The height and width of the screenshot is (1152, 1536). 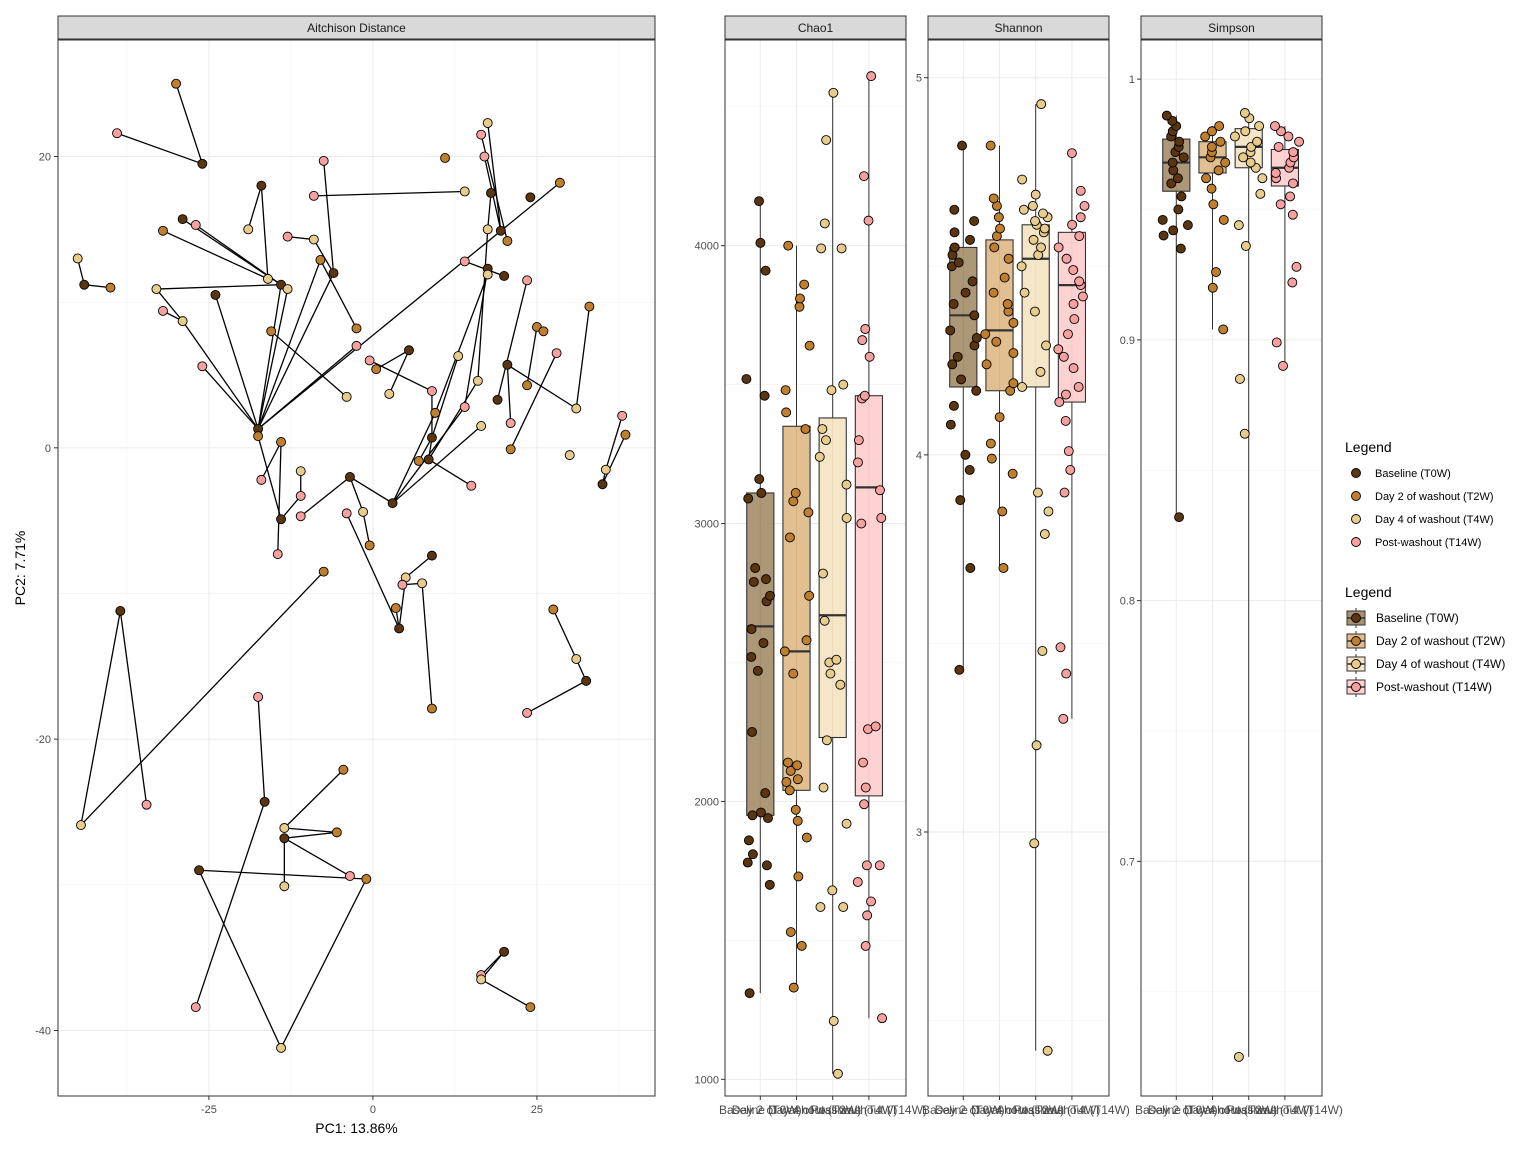 I want to click on legend-label: Post-washout (T14W), so click(x=1428, y=543).